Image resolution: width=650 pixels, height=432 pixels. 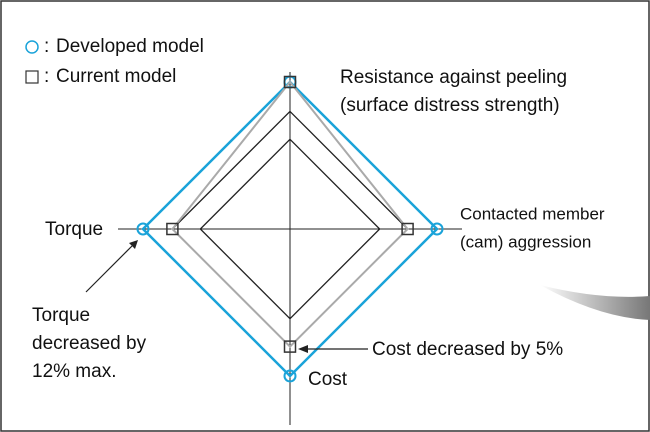 What do you see at coordinates (450, 105) in the screenshot?
I see `axis-label: (surface distress strength)` at bounding box center [450, 105].